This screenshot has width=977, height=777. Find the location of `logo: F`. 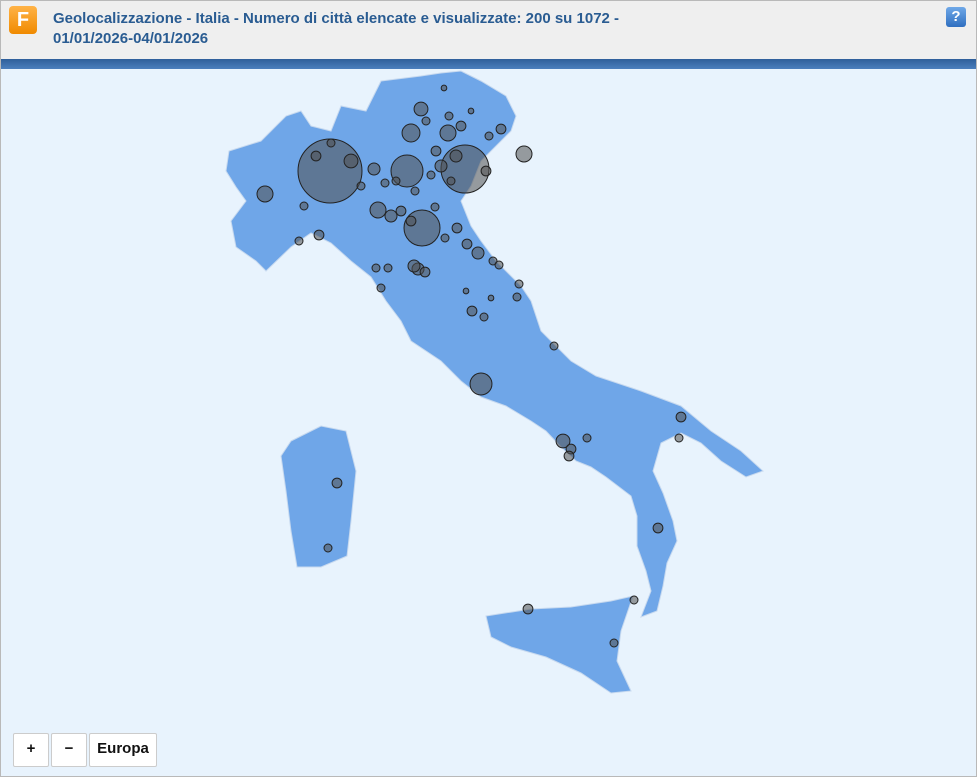

logo: F is located at coordinates (23, 20).